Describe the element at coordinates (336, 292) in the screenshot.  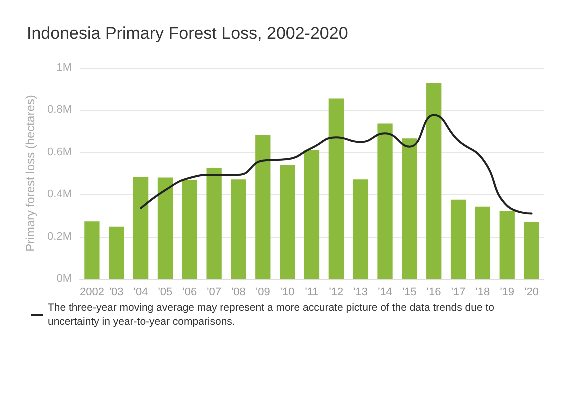
I see `x-tick-label: '12` at that location.